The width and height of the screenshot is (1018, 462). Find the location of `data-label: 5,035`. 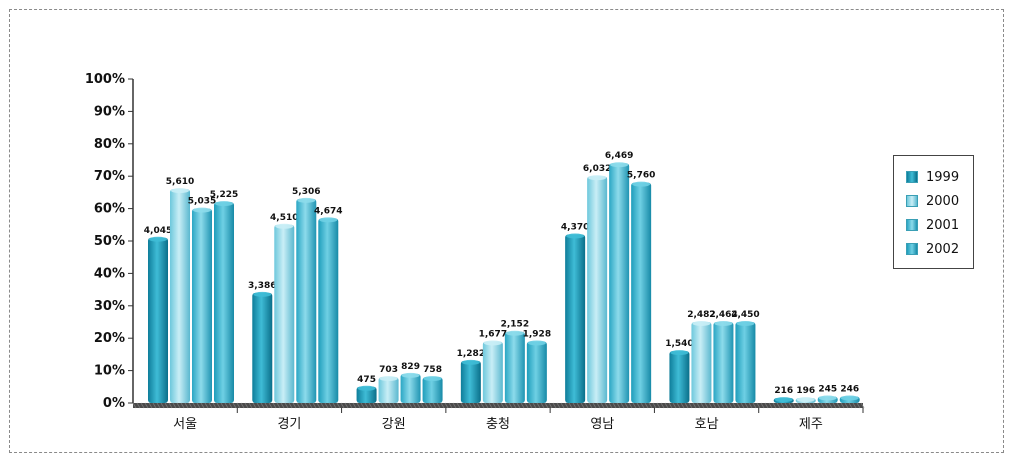

data-label: 5,035 is located at coordinates (202, 202).